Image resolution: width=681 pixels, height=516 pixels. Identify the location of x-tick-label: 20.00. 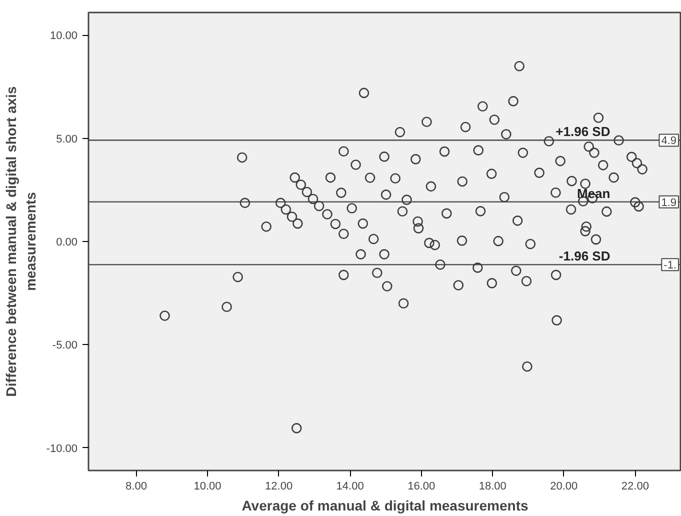
(564, 486).